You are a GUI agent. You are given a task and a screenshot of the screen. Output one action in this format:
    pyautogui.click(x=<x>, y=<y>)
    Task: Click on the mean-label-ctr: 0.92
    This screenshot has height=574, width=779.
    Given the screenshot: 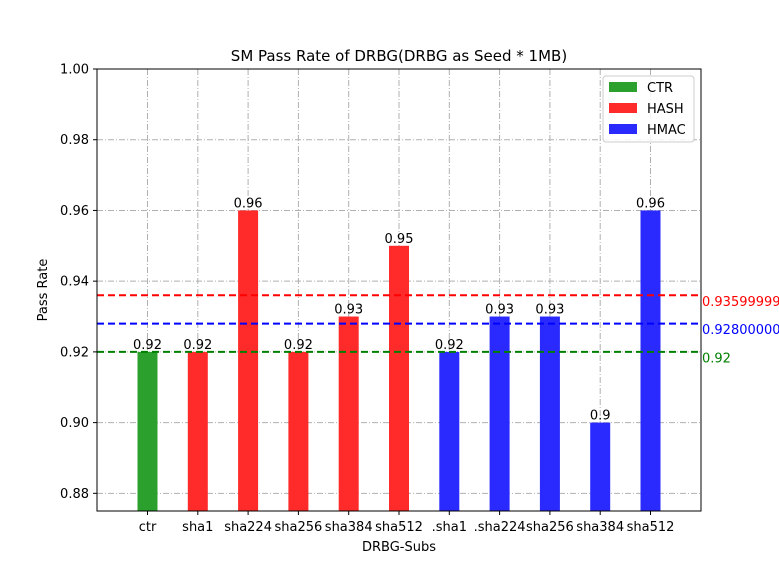 What is the action you would take?
    pyautogui.click(x=716, y=358)
    